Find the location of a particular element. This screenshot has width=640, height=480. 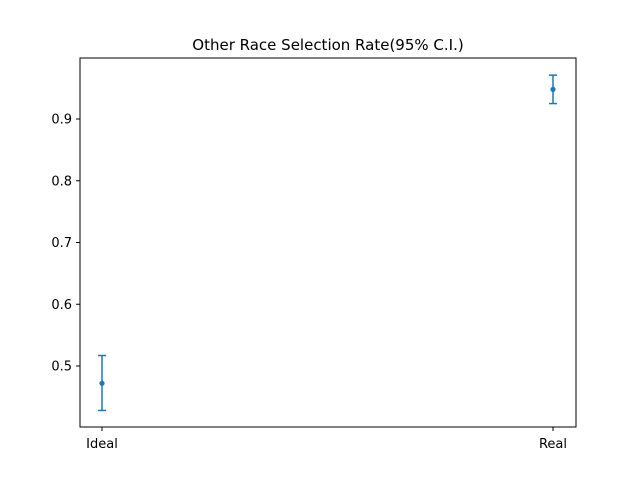

x-tick-label: Real is located at coordinates (553, 444).